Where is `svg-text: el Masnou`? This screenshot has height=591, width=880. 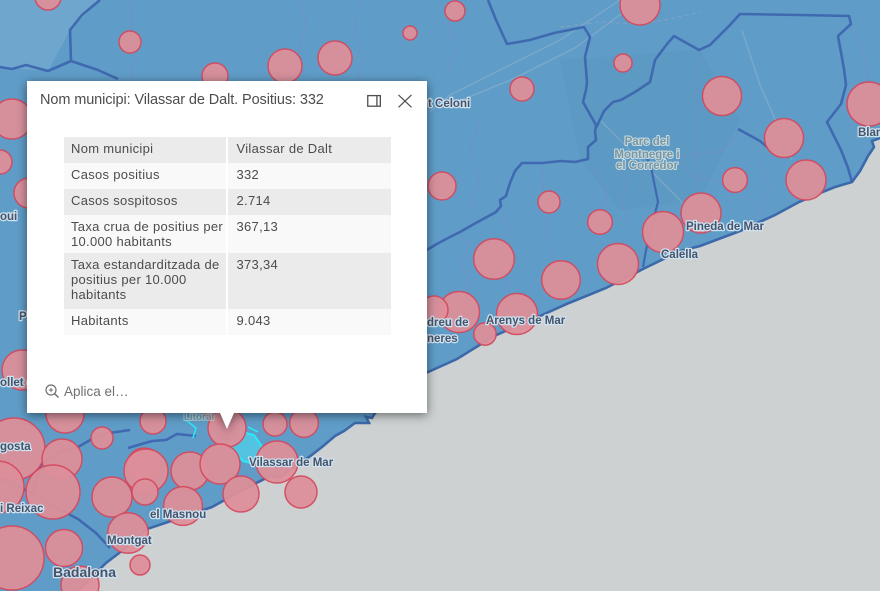 svg-text: el Masnou is located at coordinates (178, 515).